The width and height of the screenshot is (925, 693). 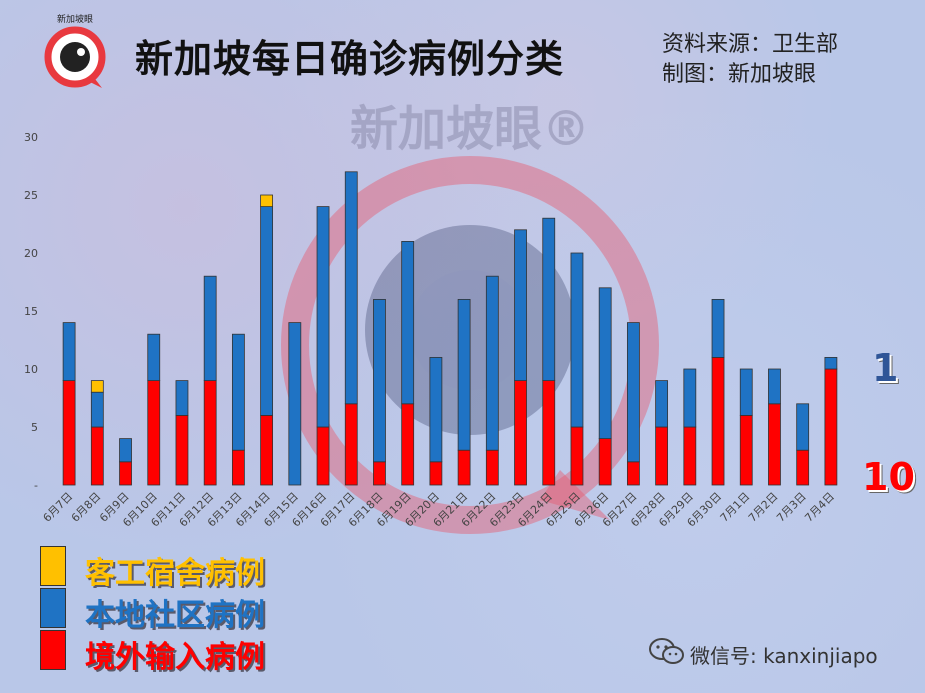 What do you see at coordinates (666, 651) in the screenshot?
I see `wechat-icon` at bounding box center [666, 651].